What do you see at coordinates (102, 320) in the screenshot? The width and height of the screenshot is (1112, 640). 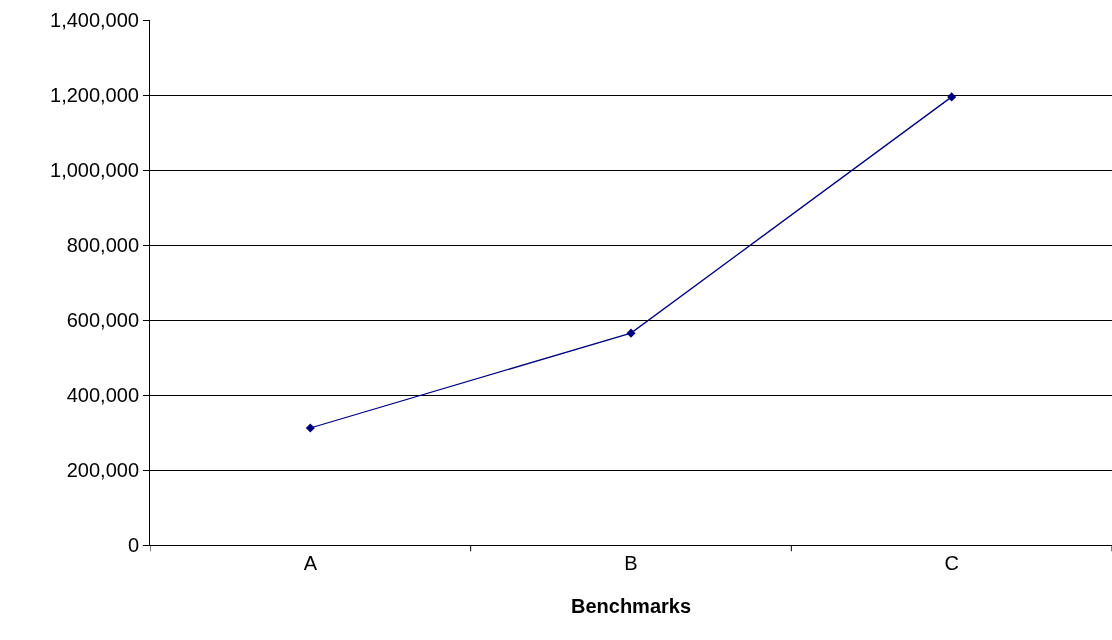 I see `y-tick-label: 600,000` at bounding box center [102, 320].